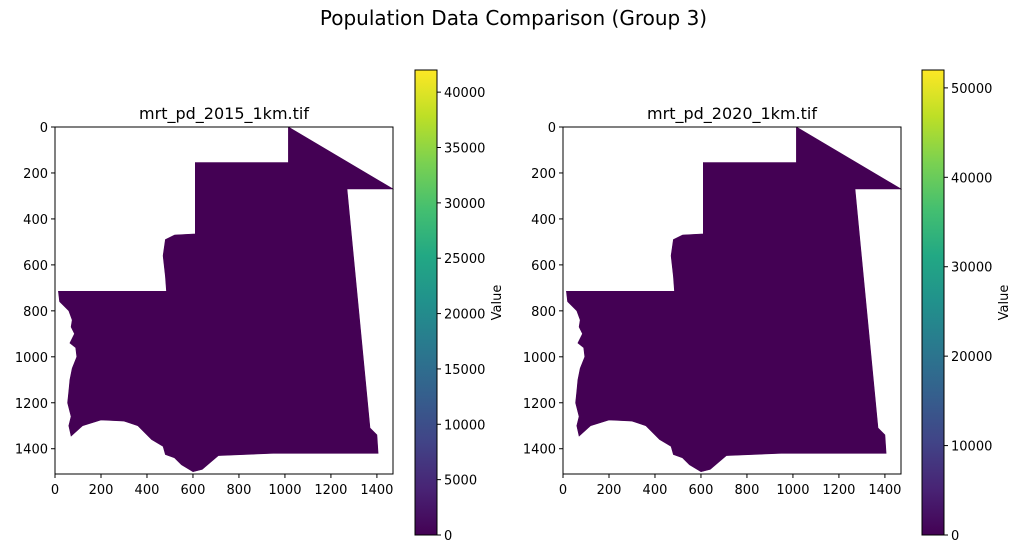 This screenshot has height=550, width=1027. What do you see at coordinates (464, 259) in the screenshot?
I see `colorbar-tick-label: 25000` at bounding box center [464, 259].